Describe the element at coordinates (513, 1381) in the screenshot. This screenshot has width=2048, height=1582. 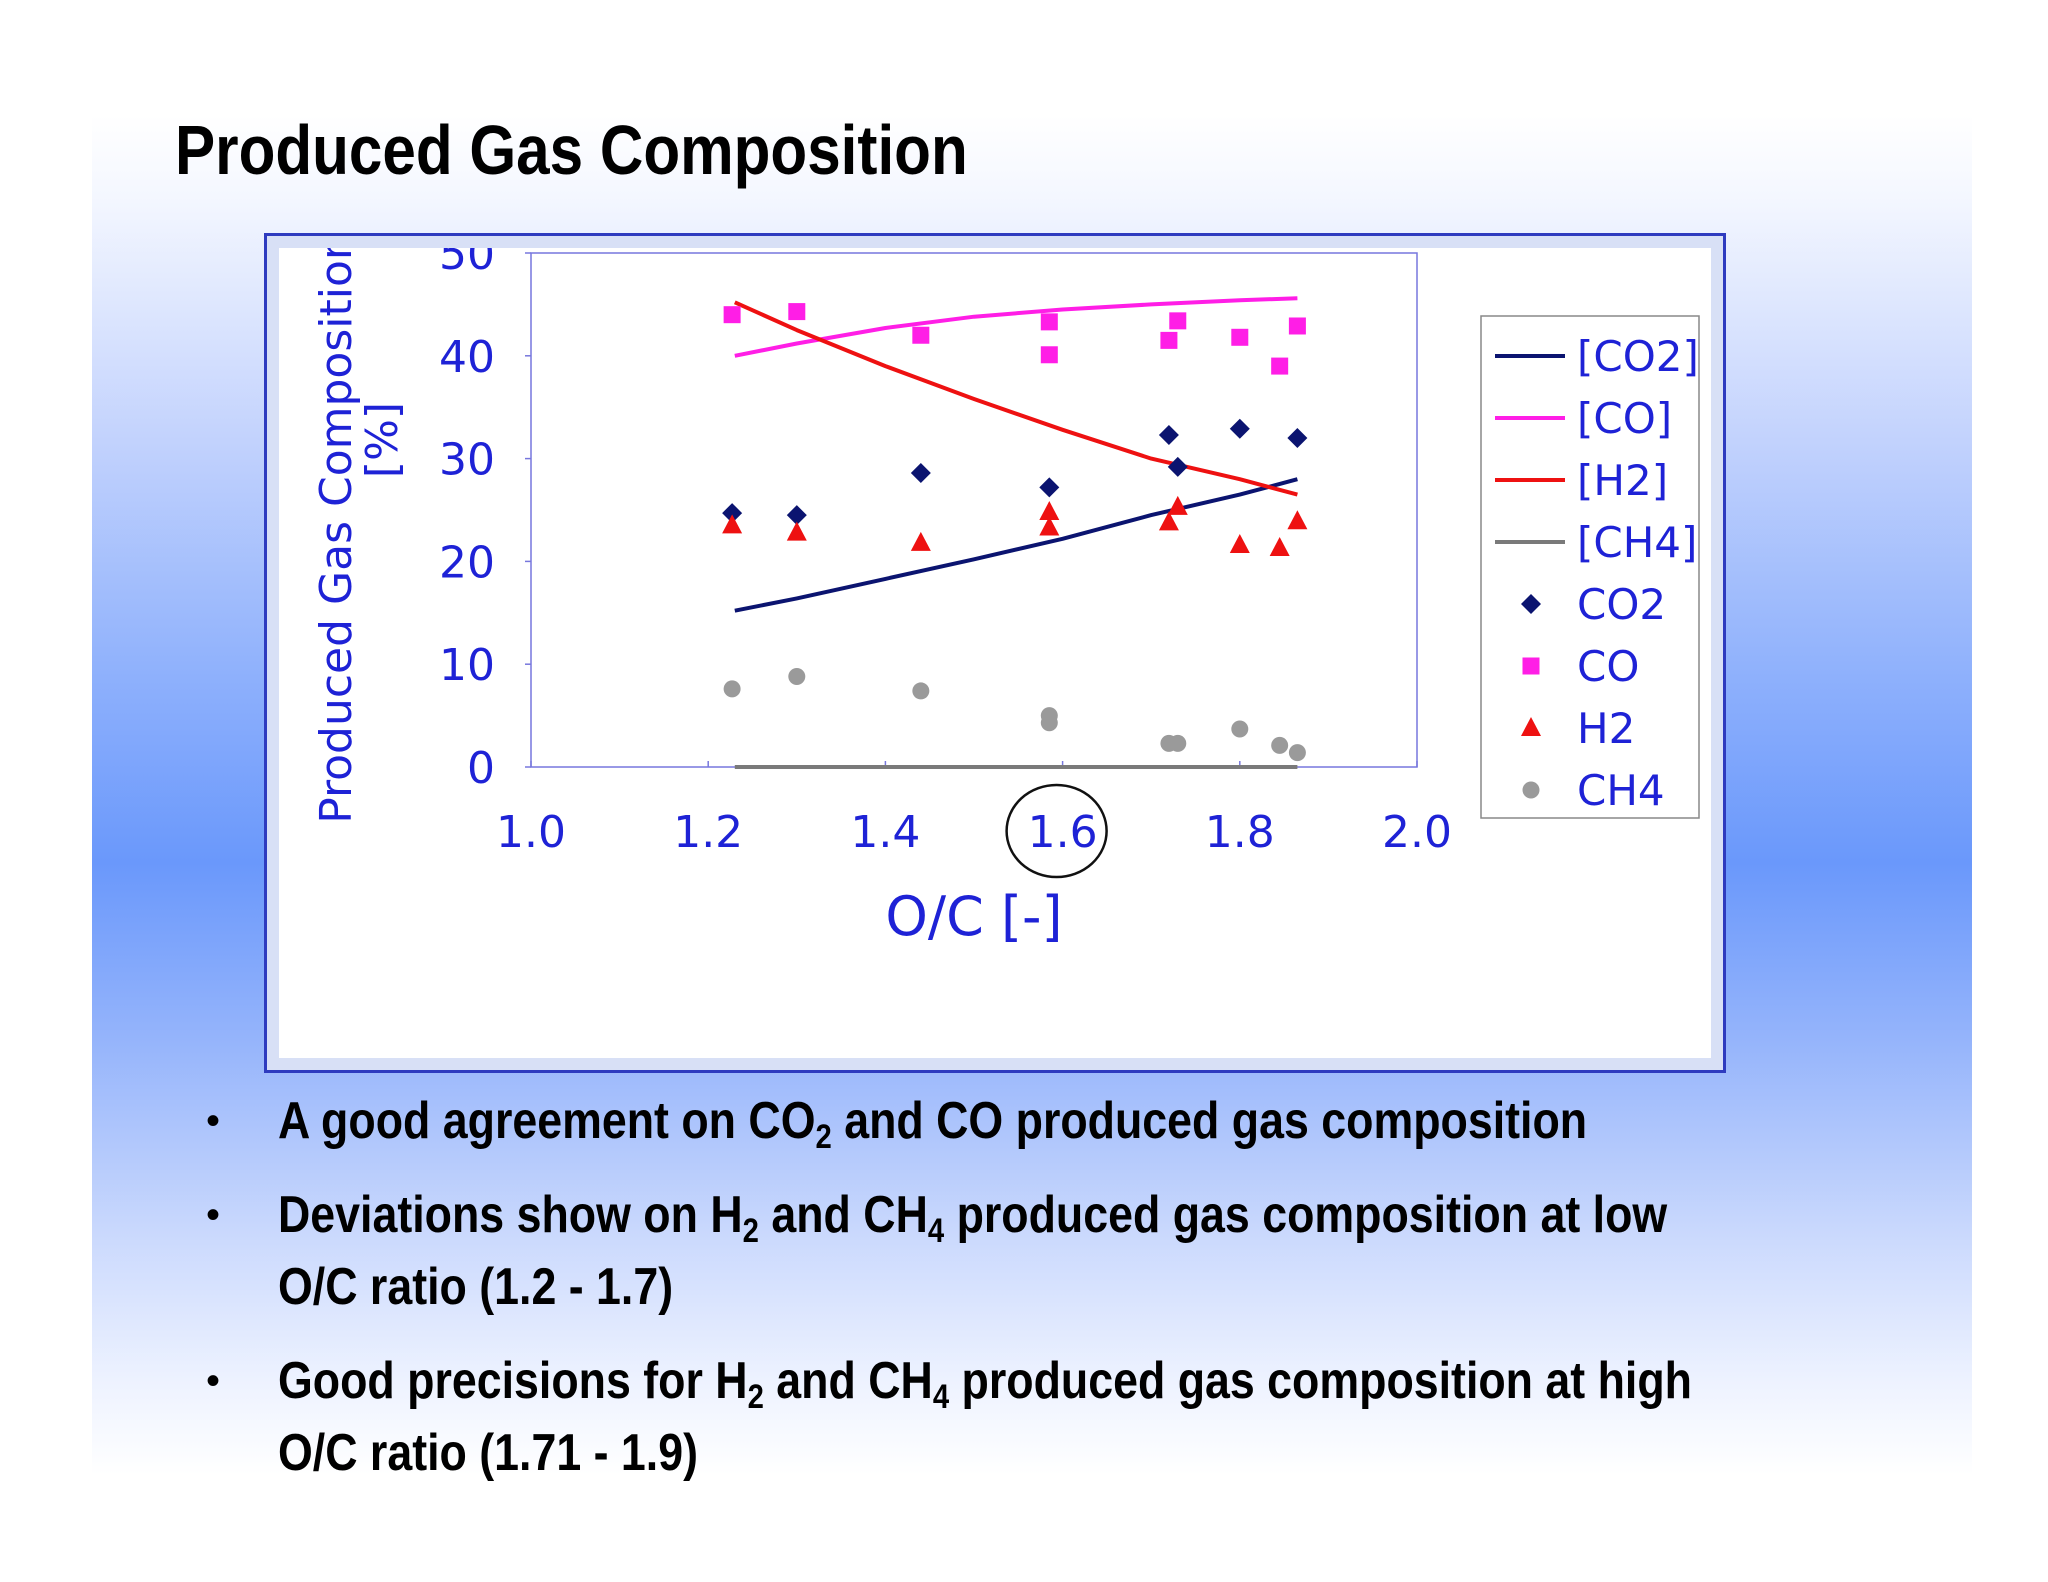
I see `bullet-text-part: Good precisions for H` at that location.